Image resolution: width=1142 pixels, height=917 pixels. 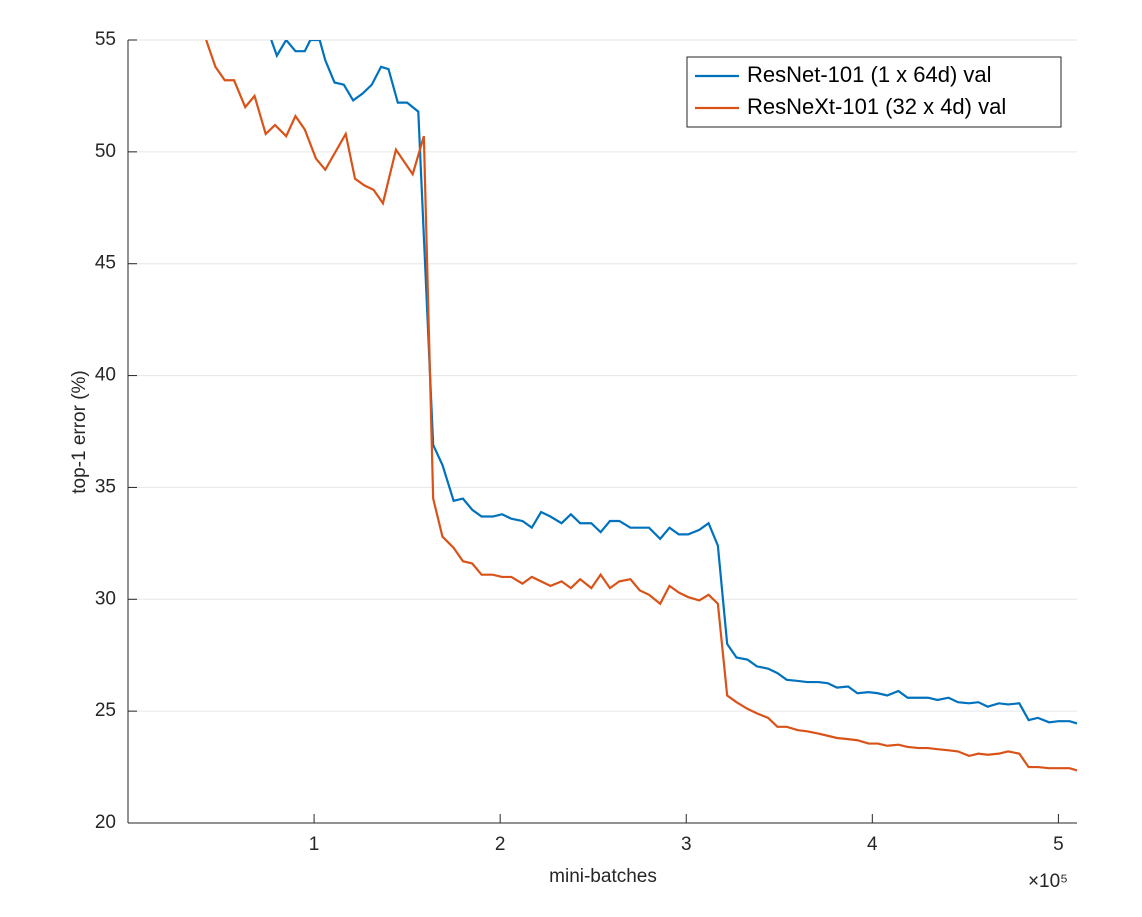 I want to click on y-tick-label: 40, so click(x=105, y=375).